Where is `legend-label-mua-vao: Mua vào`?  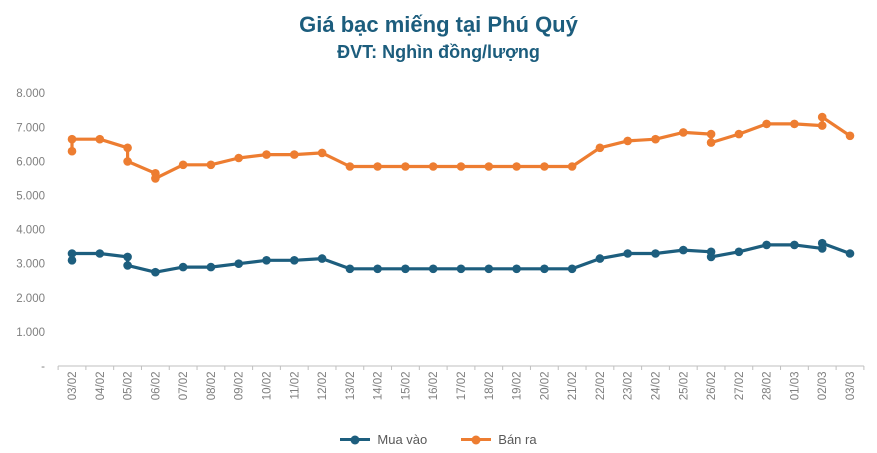
legend-label-mua-vao: Mua vào is located at coordinates (402, 439).